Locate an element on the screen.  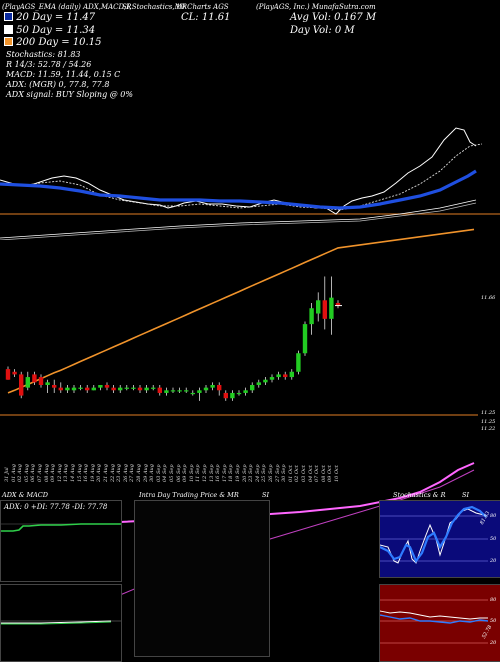
ema50-label: 50 Day = 11.34 is located at coordinates (49, 31).